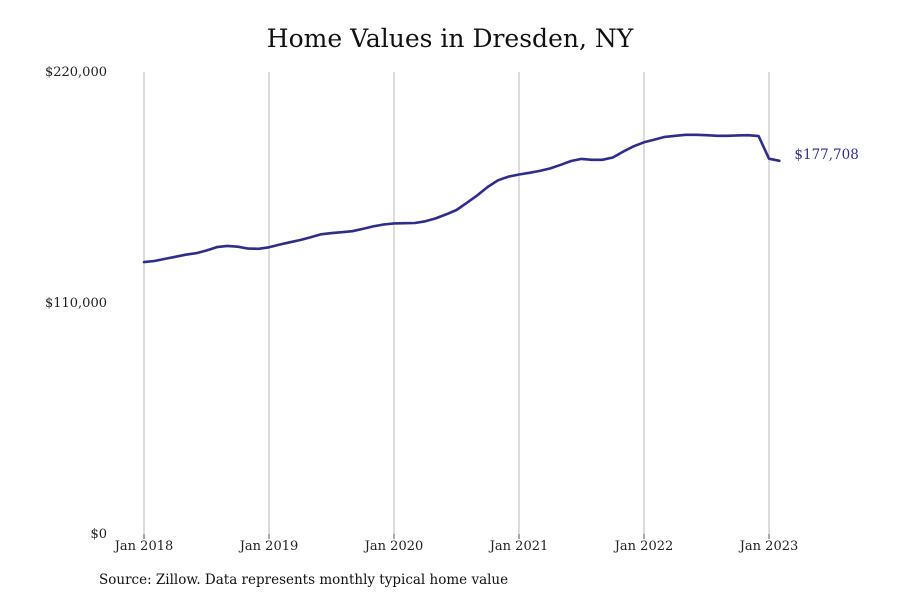 Image resolution: width=900 pixels, height=600 pixels. I want to click on y-axis-tick-labels: $0 $110,000 $220,000, so click(76, 303).